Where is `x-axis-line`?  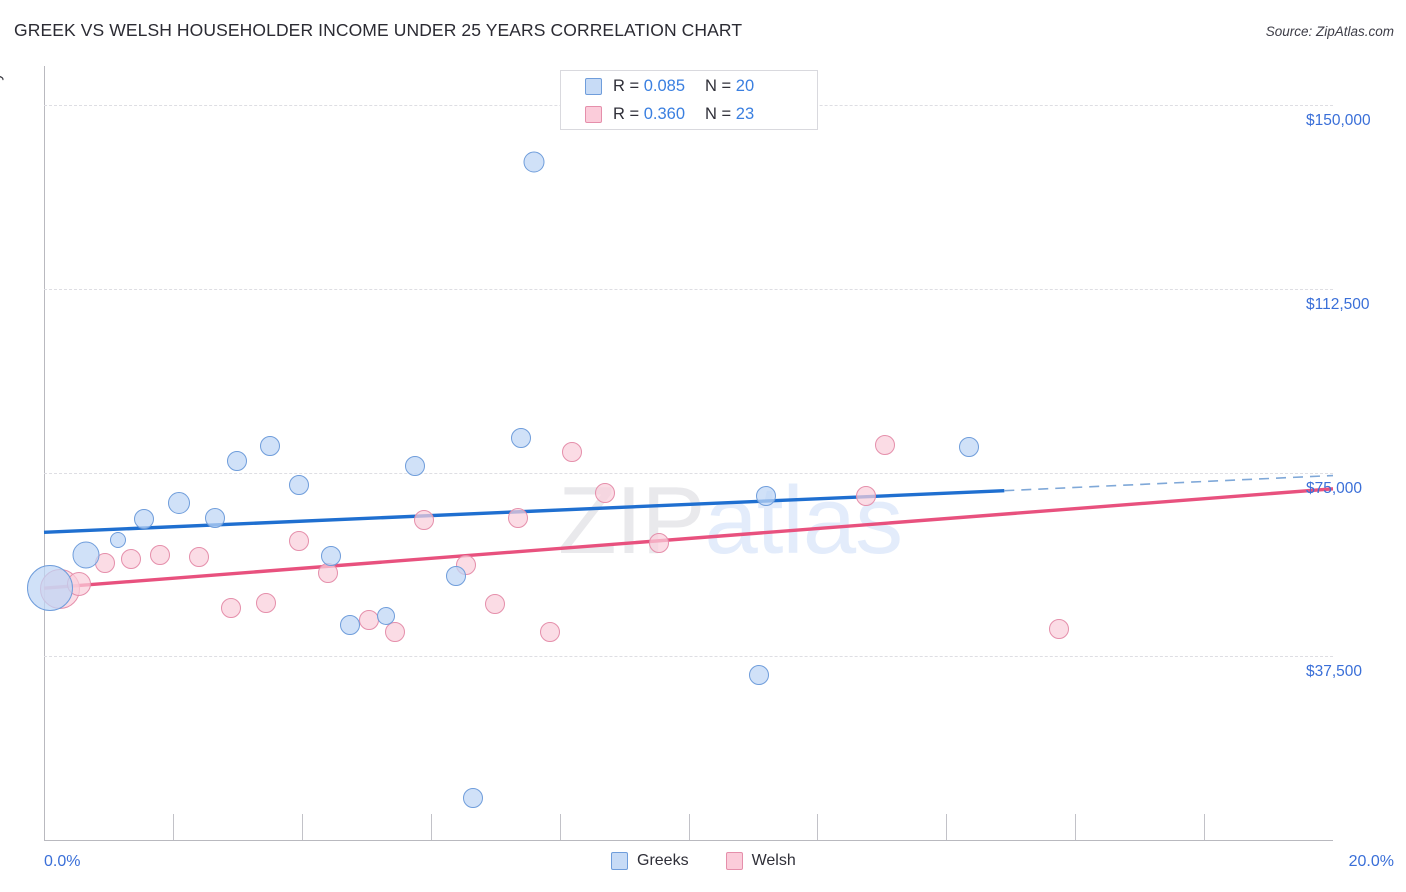 x-axis-line is located at coordinates (688, 840).